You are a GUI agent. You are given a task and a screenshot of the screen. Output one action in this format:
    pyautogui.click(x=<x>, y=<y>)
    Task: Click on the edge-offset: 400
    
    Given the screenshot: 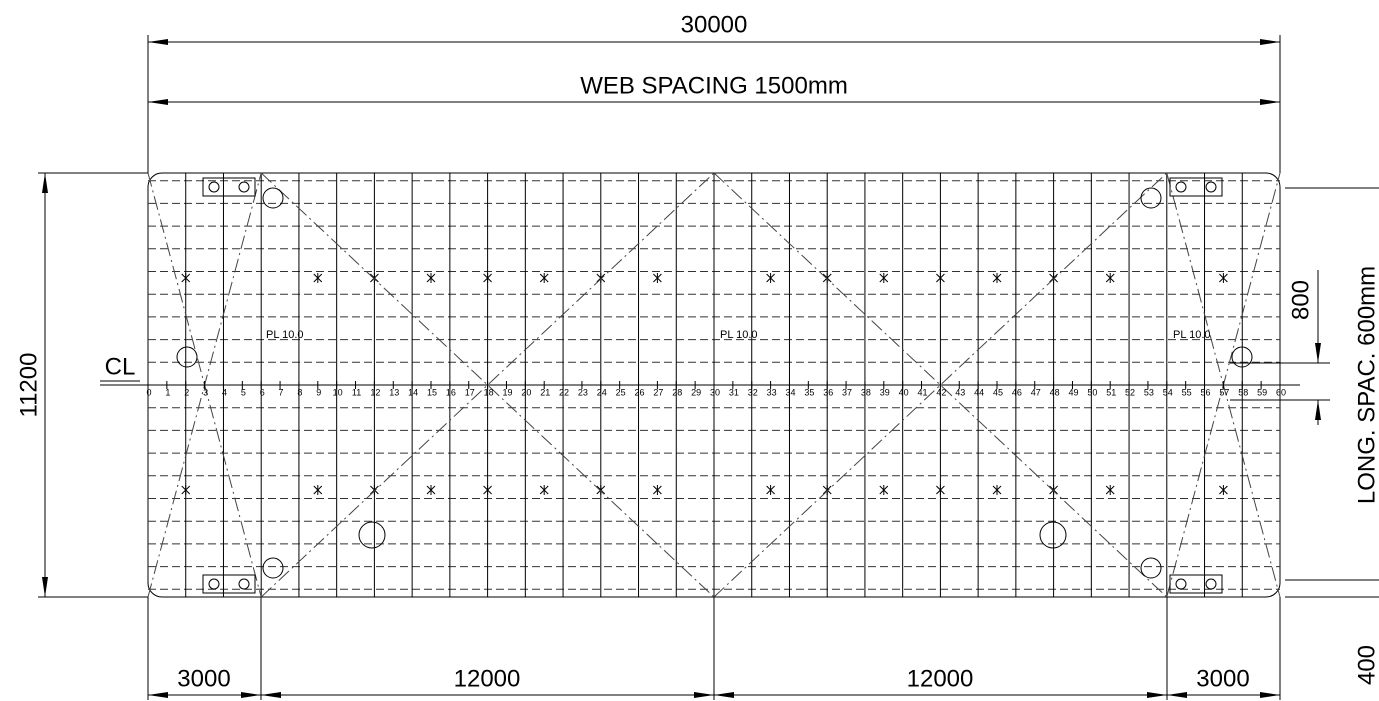 What is the action you would take?
    pyautogui.click(x=1366, y=665)
    